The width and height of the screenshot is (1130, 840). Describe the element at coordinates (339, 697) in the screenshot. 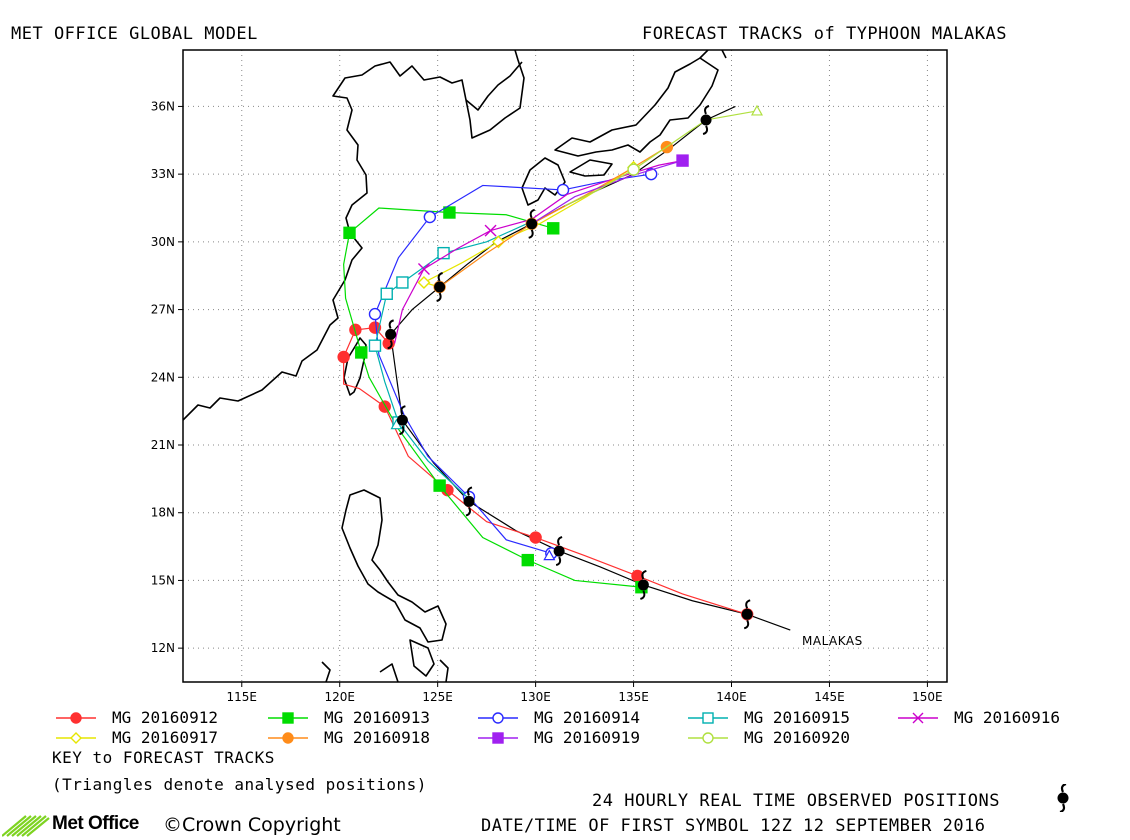

I see `lon-tick-label: 120E` at that location.